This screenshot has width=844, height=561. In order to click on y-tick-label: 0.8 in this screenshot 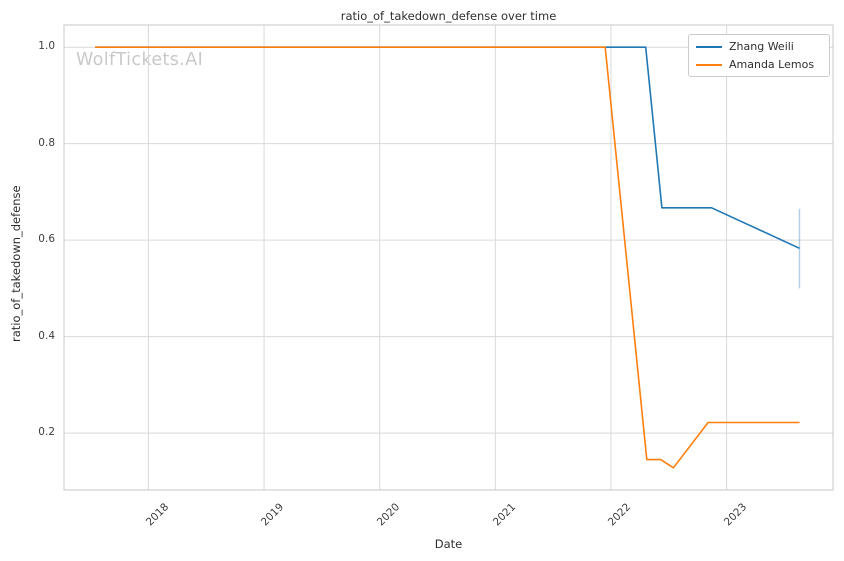, I will do `click(46, 142)`.